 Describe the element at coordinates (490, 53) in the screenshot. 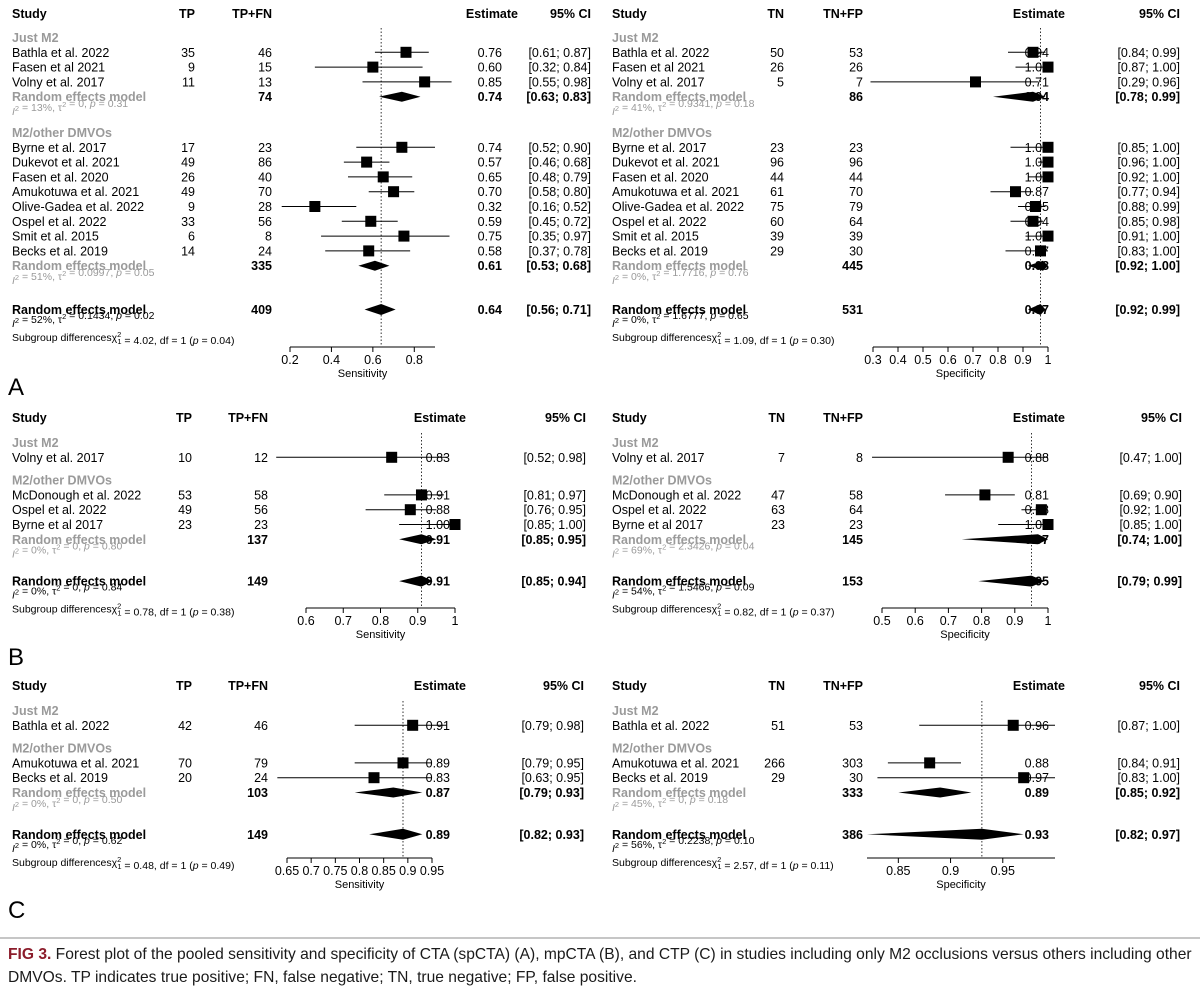

I see `study-estimate: 0.76` at that location.